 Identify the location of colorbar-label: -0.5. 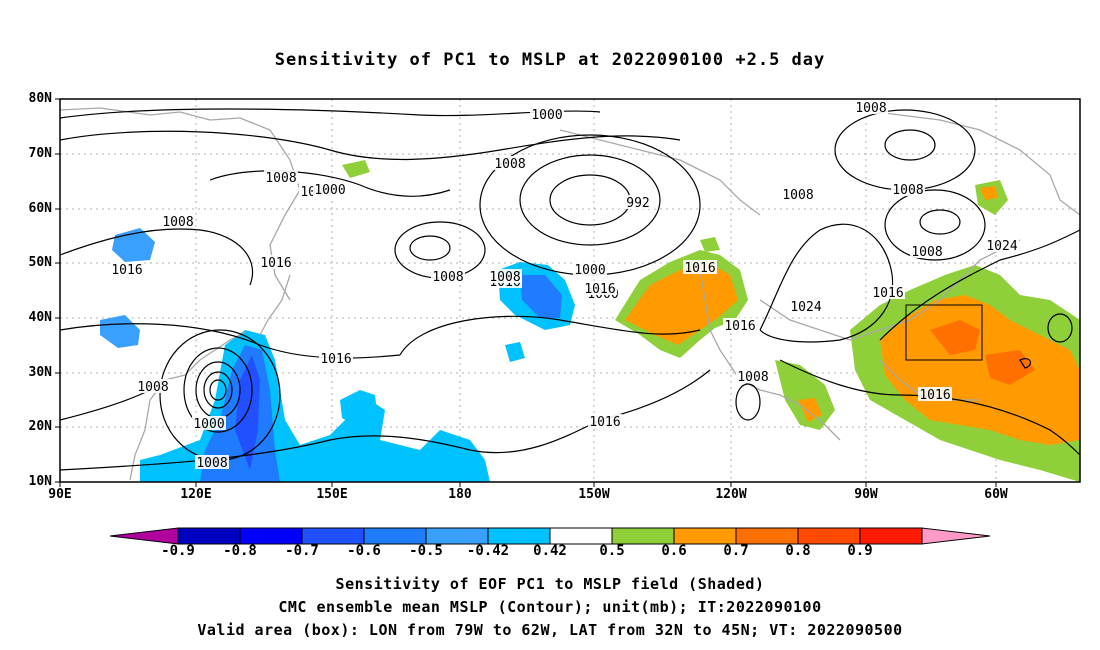
(426, 551).